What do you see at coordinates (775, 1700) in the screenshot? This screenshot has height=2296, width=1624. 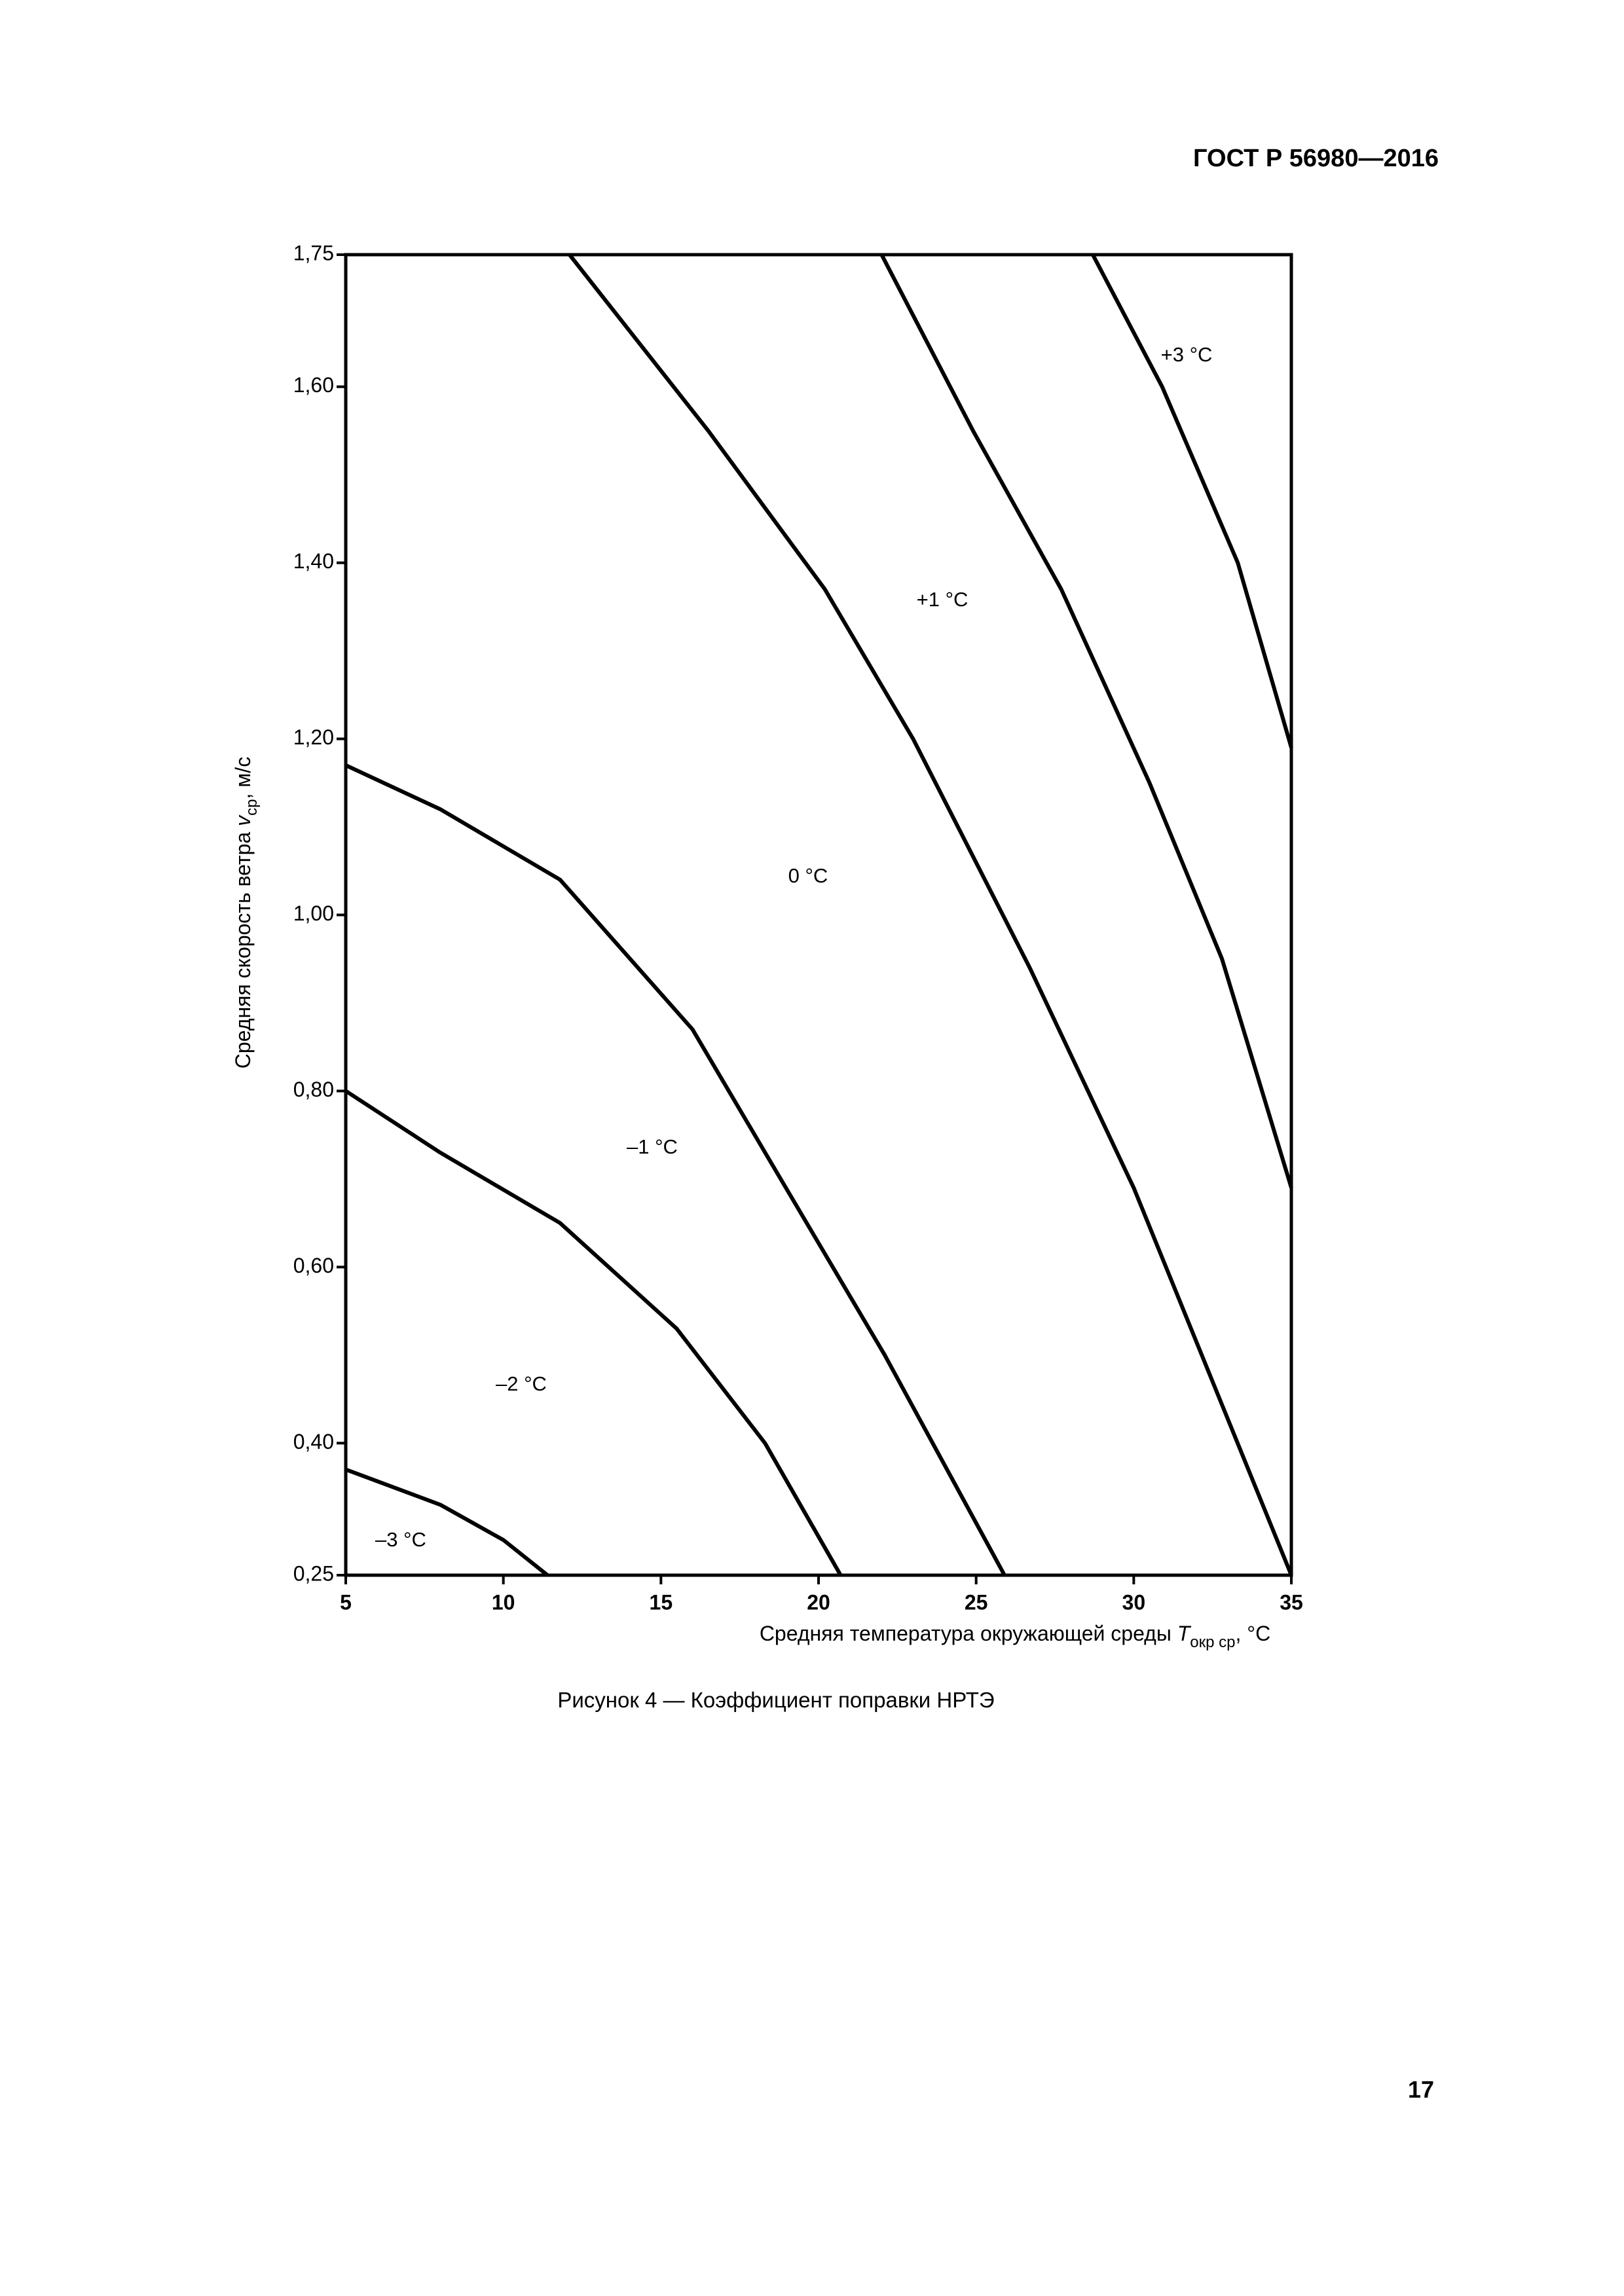 I see `caption: Рисунок 4 — Коэффициент поправки НРТЭ` at bounding box center [775, 1700].